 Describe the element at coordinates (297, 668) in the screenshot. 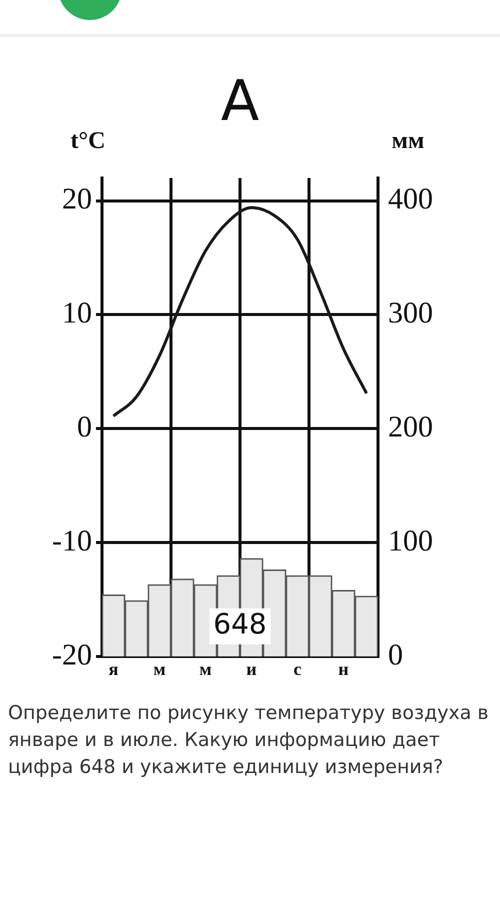

I see `x-tick-label: с` at that location.